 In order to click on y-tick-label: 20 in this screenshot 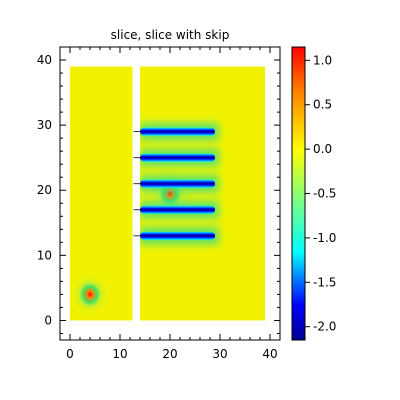, I will do `click(44, 190)`.